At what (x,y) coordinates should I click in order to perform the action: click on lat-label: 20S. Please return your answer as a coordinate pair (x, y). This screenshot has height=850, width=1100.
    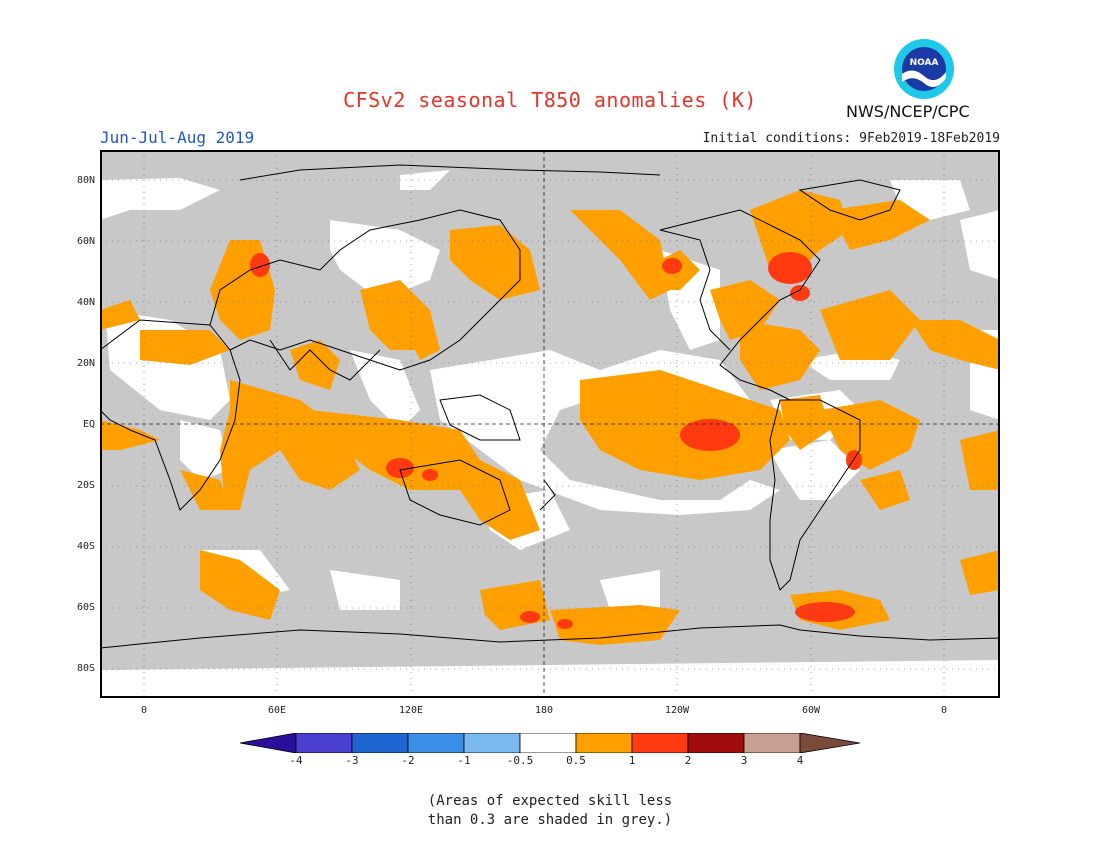
    Looking at the image, I should click on (85, 485).